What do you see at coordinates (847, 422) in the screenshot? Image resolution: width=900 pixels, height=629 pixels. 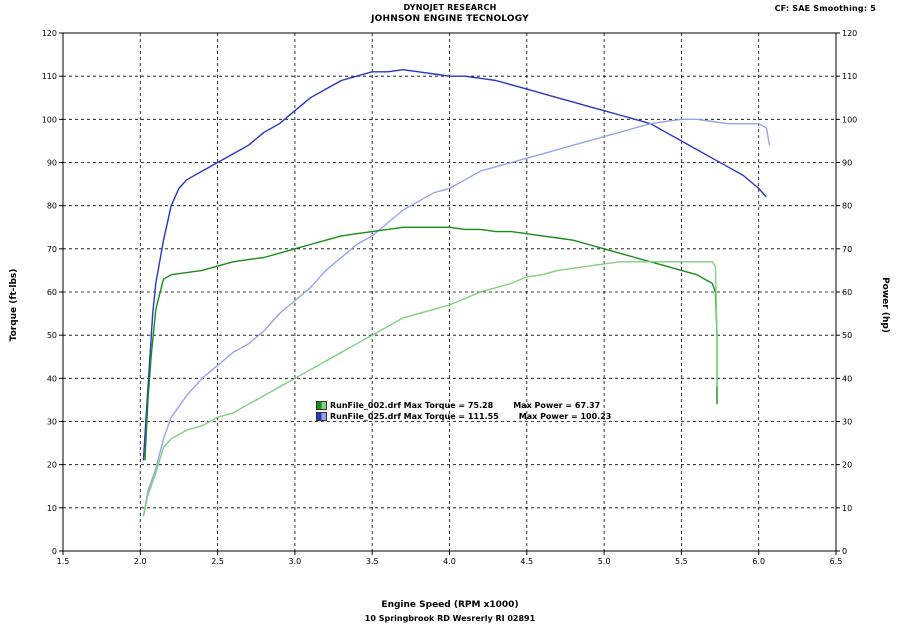 I see `y2-tick-label: 30` at bounding box center [847, 422].